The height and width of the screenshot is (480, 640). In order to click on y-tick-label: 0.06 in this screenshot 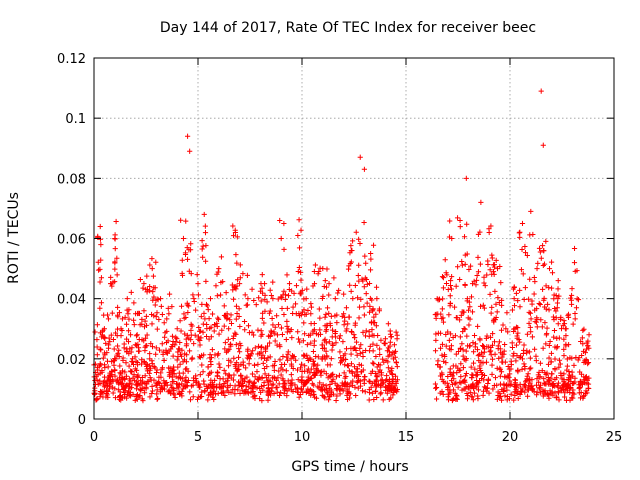, I will do `click(71, 240)`.